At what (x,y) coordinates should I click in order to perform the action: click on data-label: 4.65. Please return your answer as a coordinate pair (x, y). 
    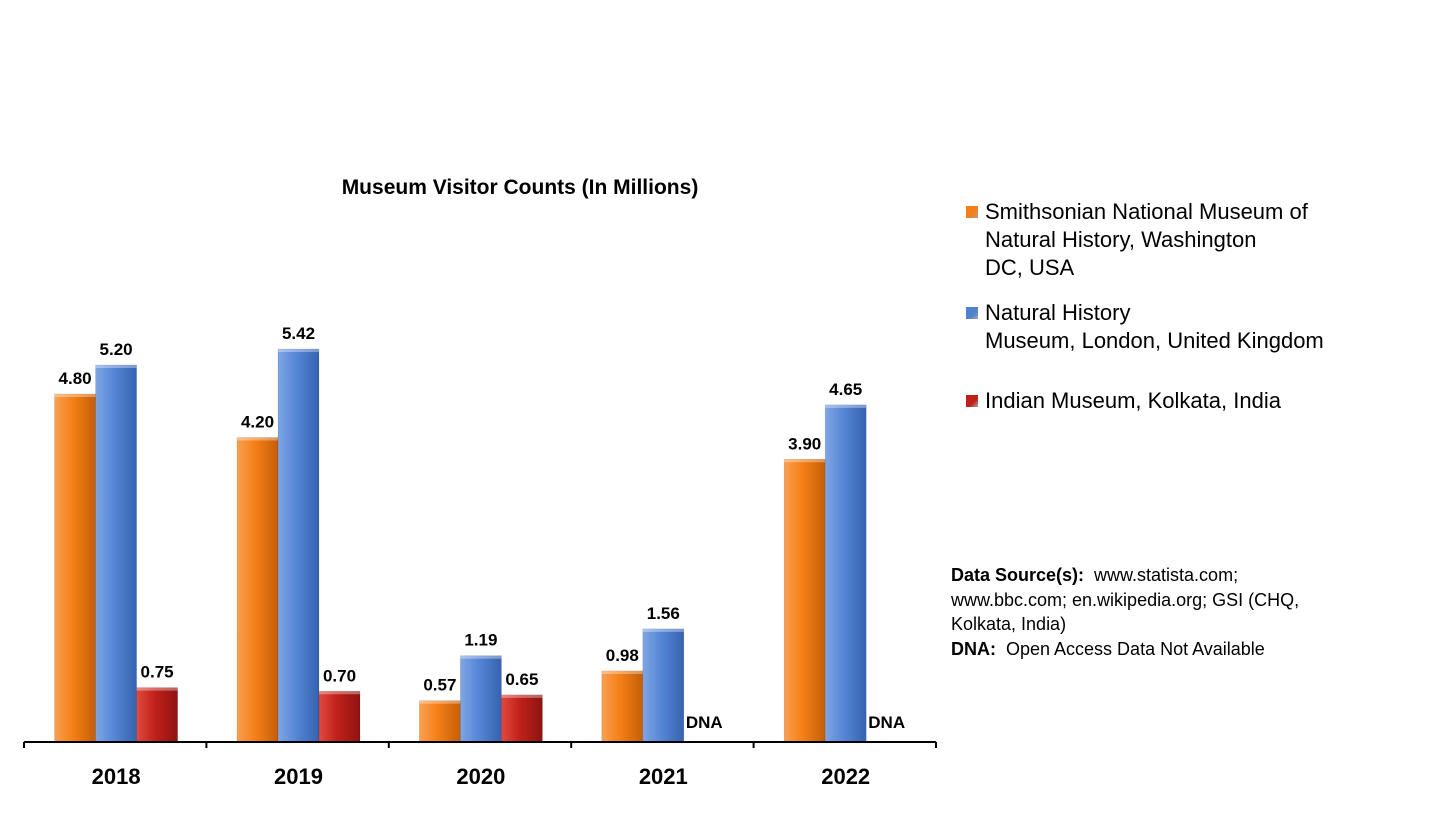
    Looking at the image, I should click on (845, 389).